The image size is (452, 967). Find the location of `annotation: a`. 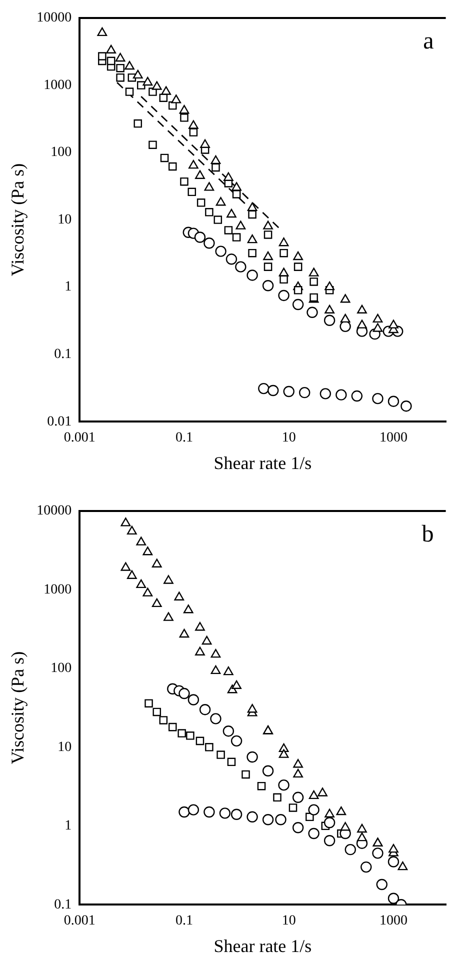

annotation: a is located at coordinates (428, 41).